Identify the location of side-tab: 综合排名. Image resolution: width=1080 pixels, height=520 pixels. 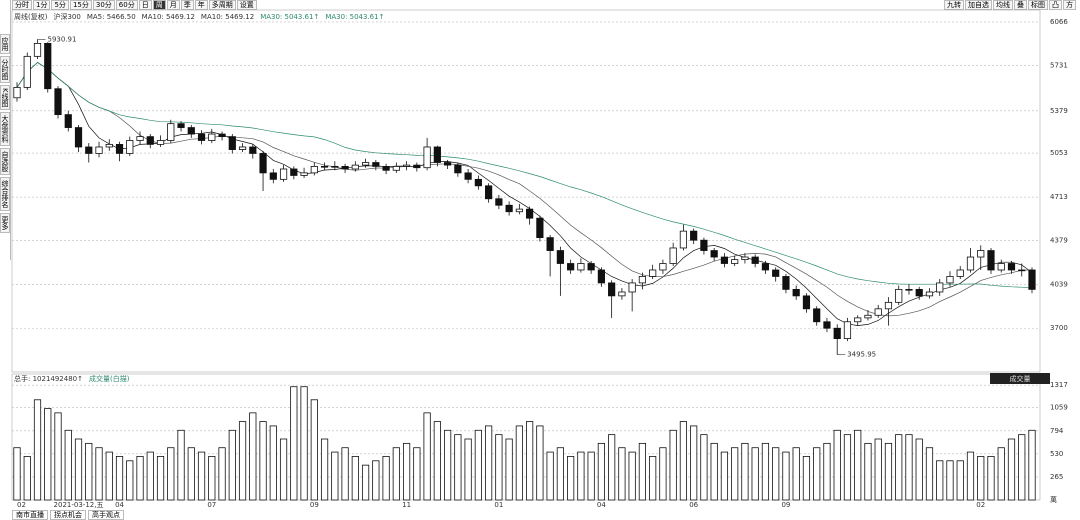
(5, 193).